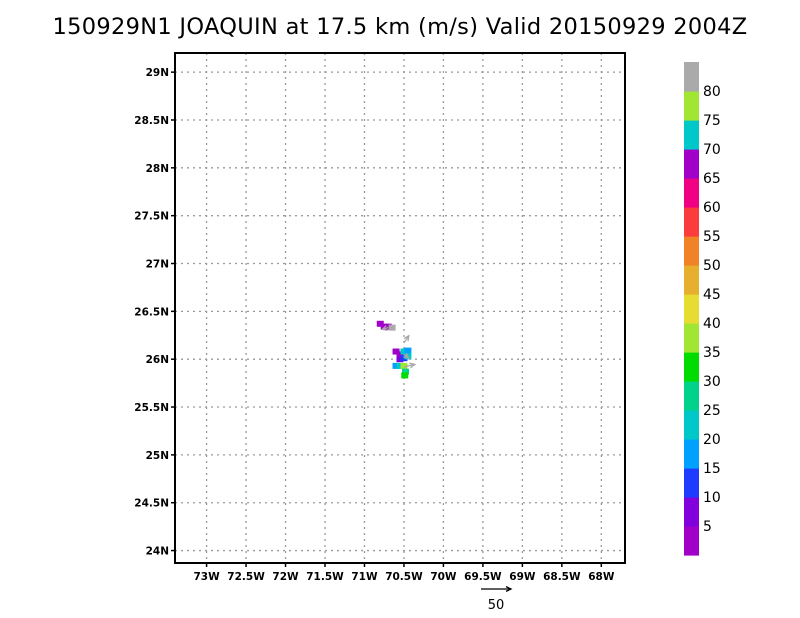 The image size is (800, 618). What do you see at coordinates (712, 324) in the screenshot?
I see `colorbar-label: 40` at bounding box center [712, 324].